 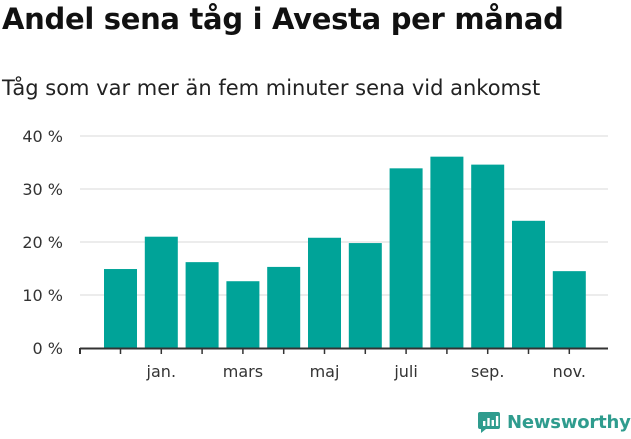 I want to click on bar-juni, so click(x=365, y=295).